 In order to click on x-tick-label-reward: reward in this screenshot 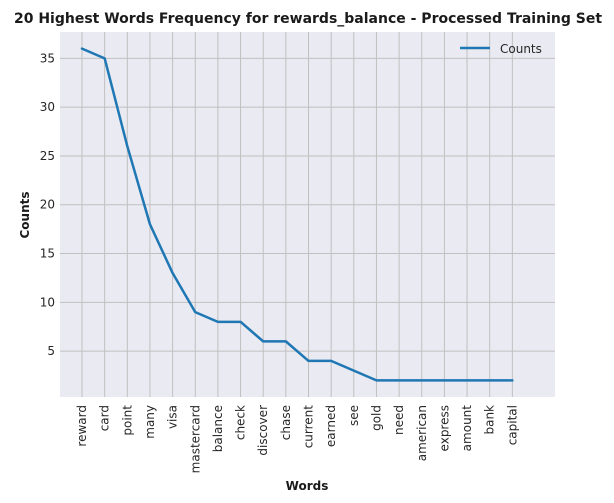, I will do `click(82, 426)`.